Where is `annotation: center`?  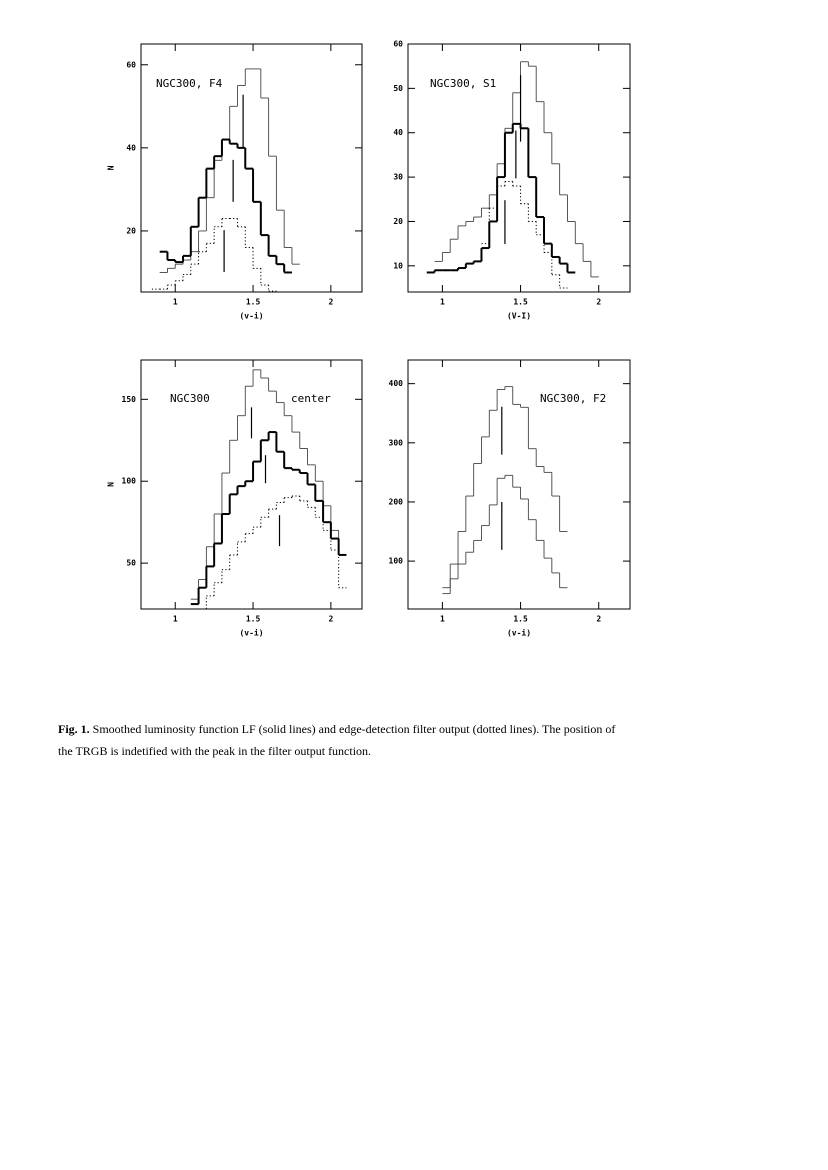 annotation: center is located at coordinates (311, 398).